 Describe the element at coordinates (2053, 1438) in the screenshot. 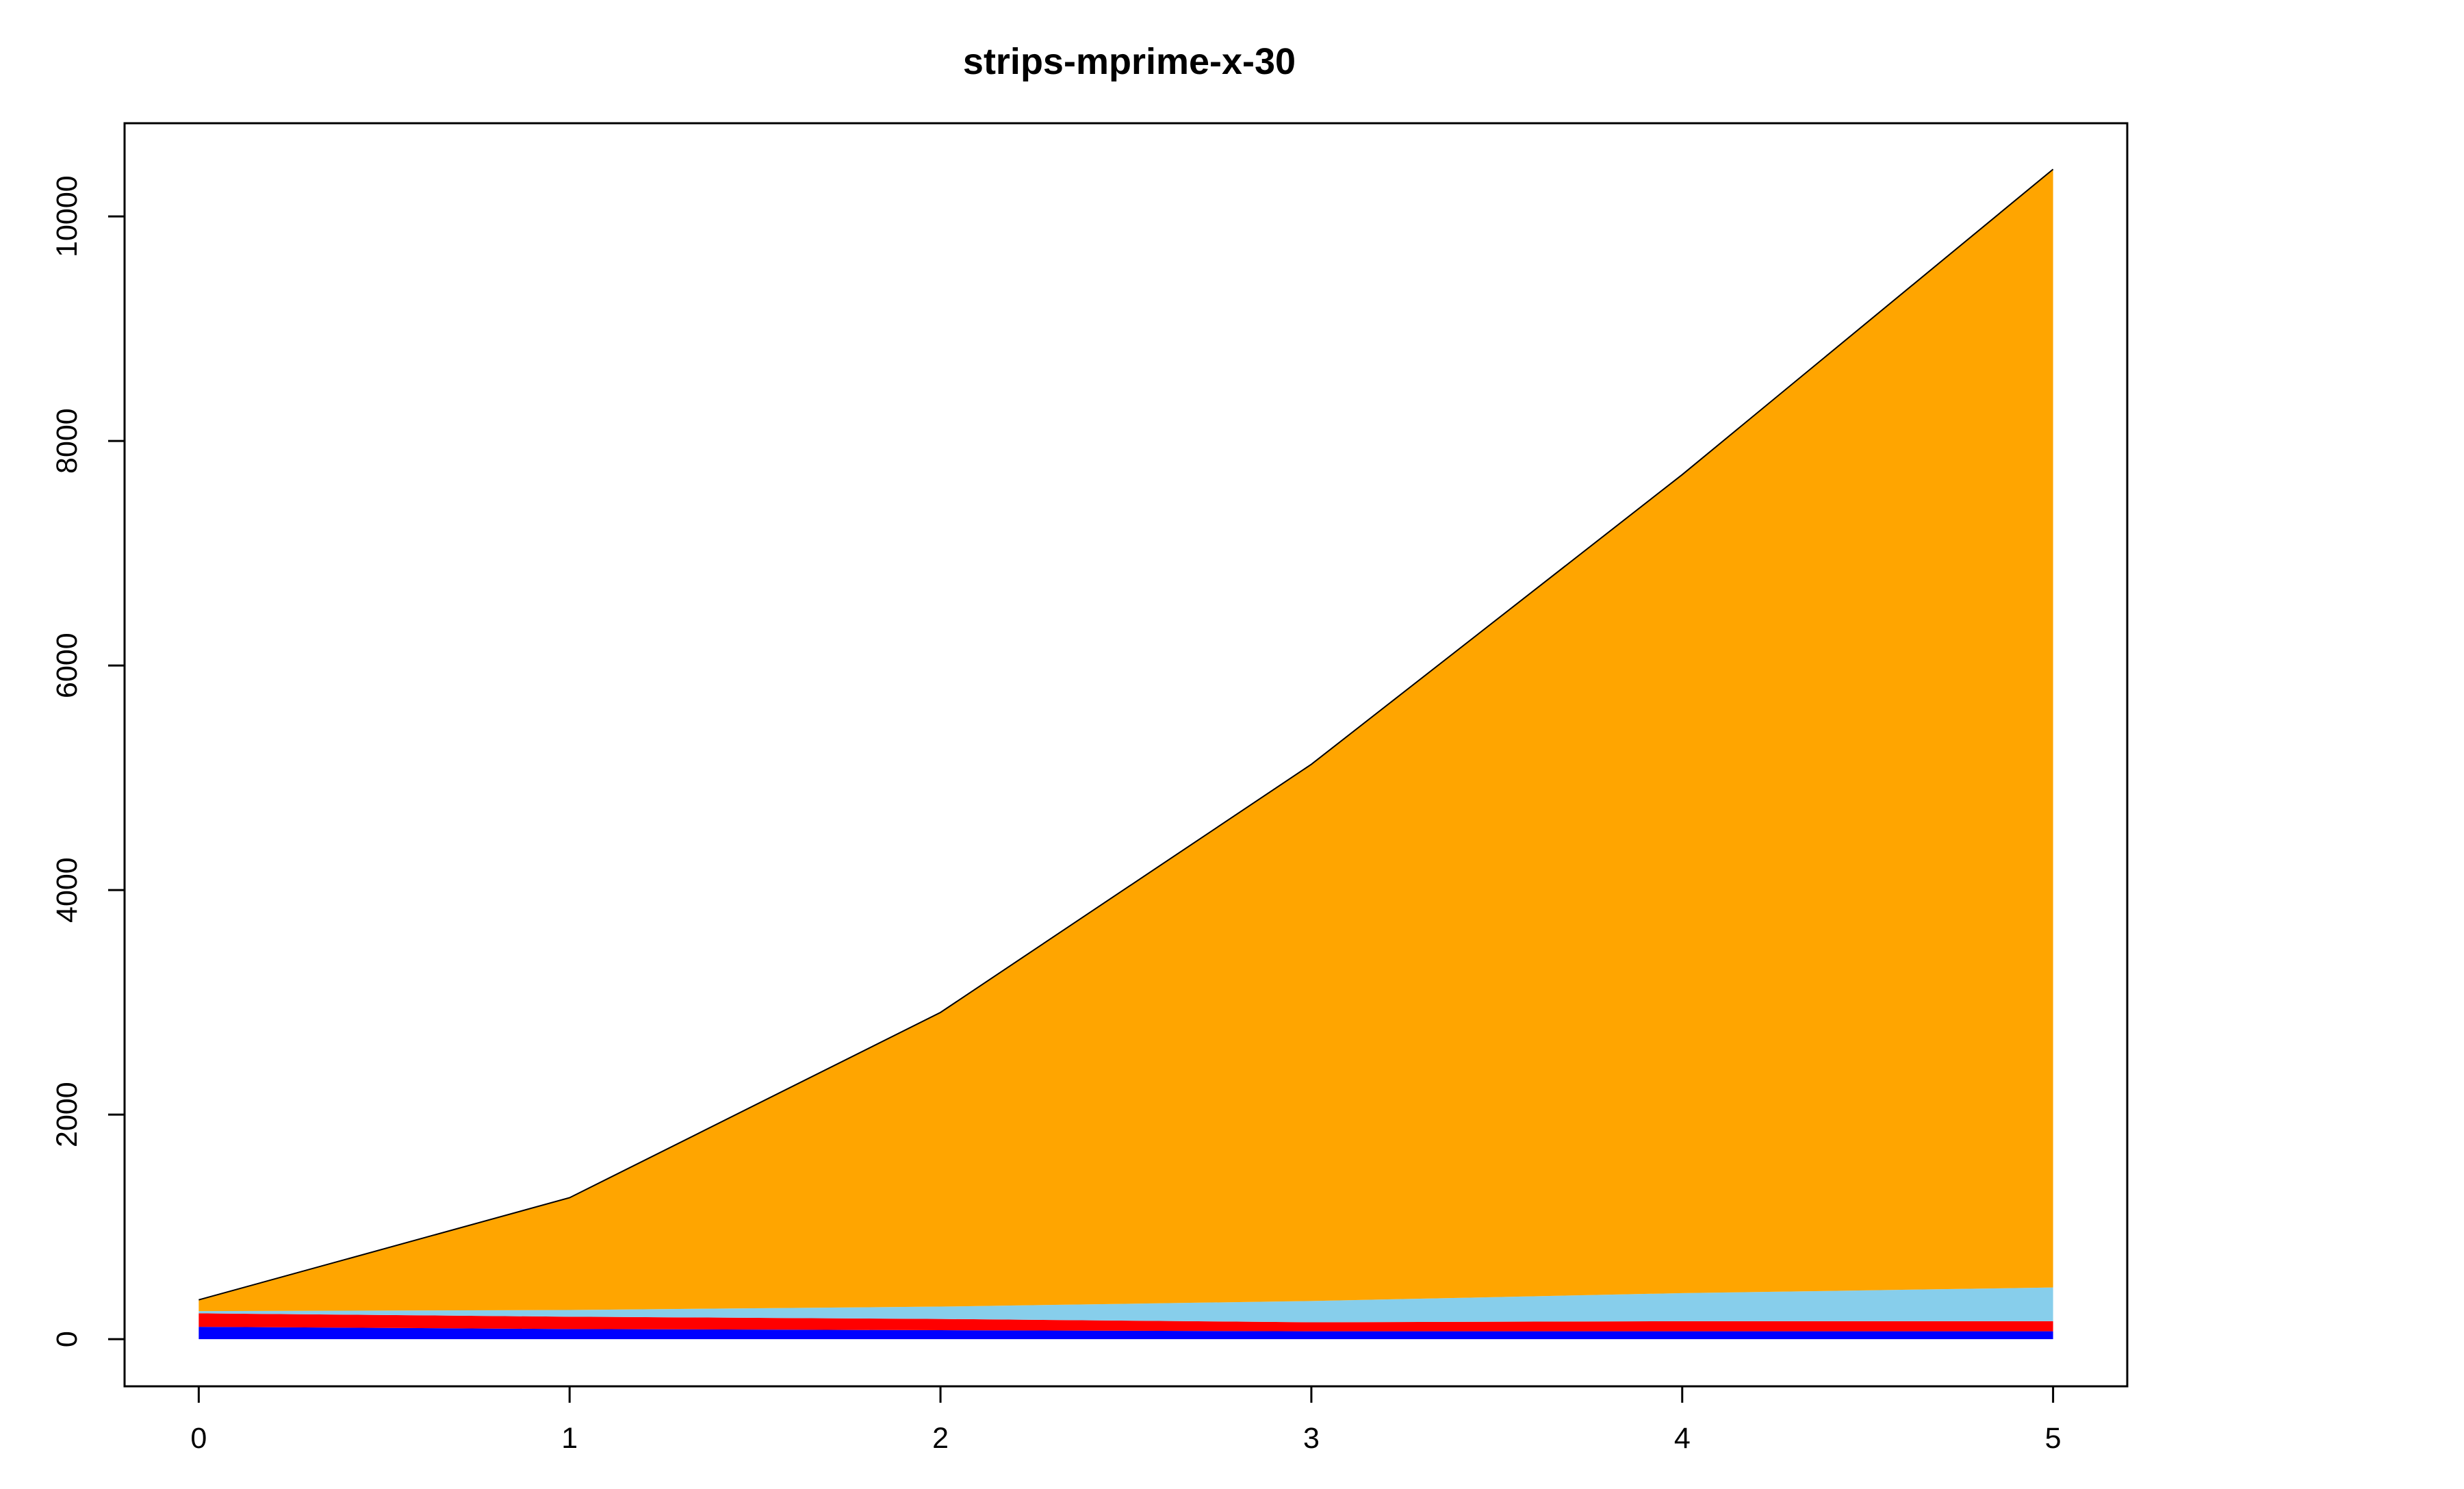

I see `x-tick-label: 5` at that location.